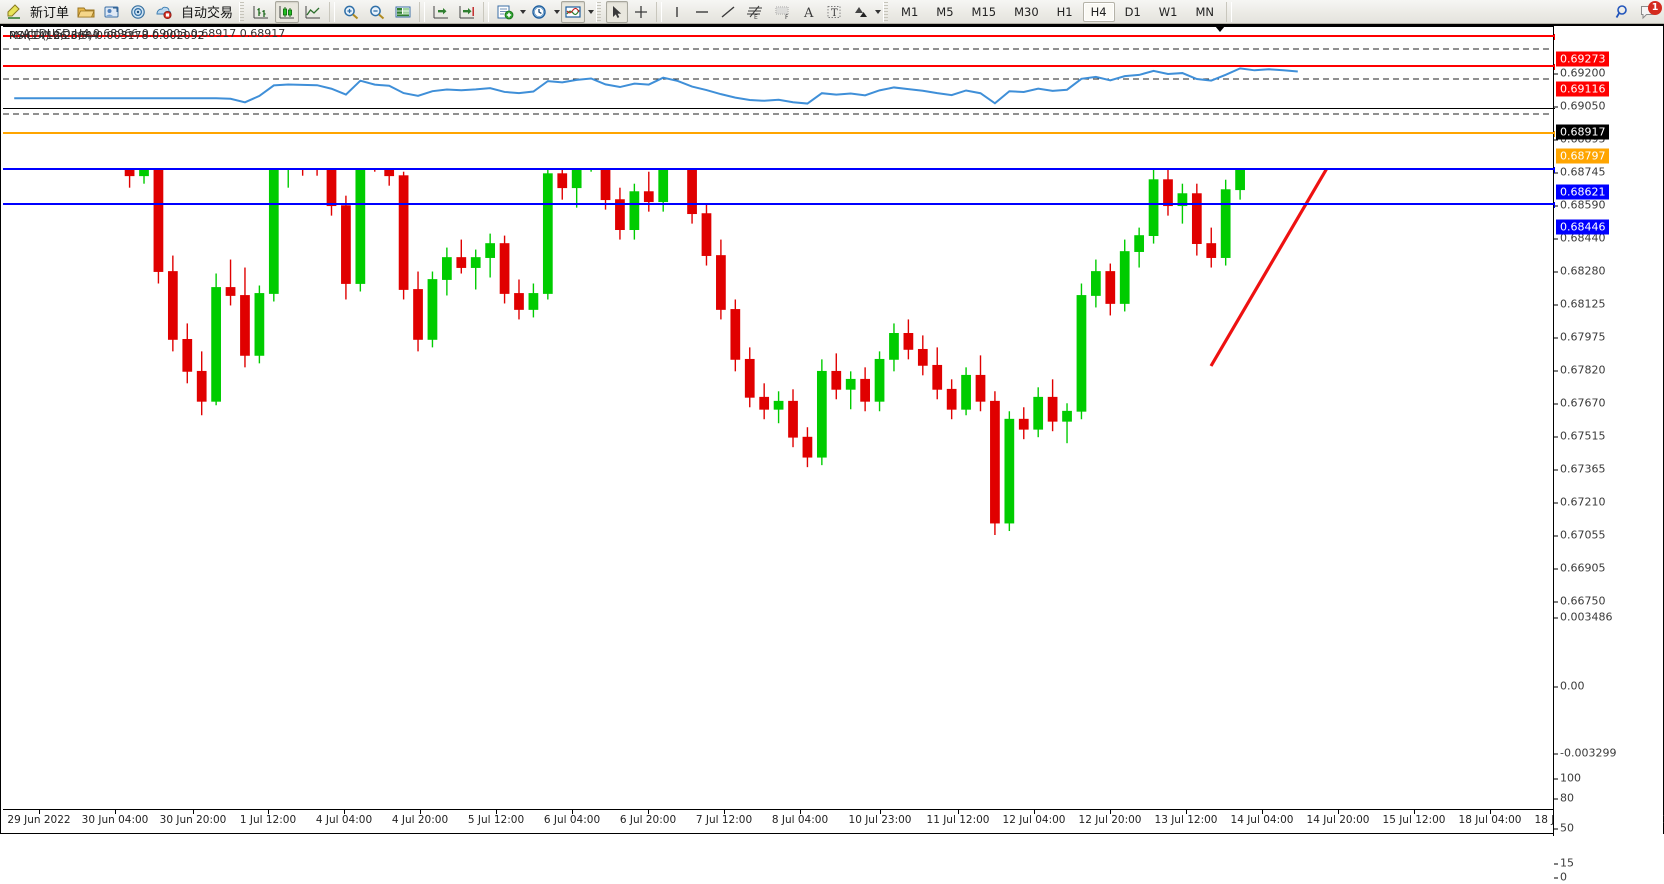 This screenshot has height=884, width=1664. What do you see at coordinates (1582, 156) in the screenshot?
I see `price-tag-pivot: 0.68797` at bounding box center [1582, 156].